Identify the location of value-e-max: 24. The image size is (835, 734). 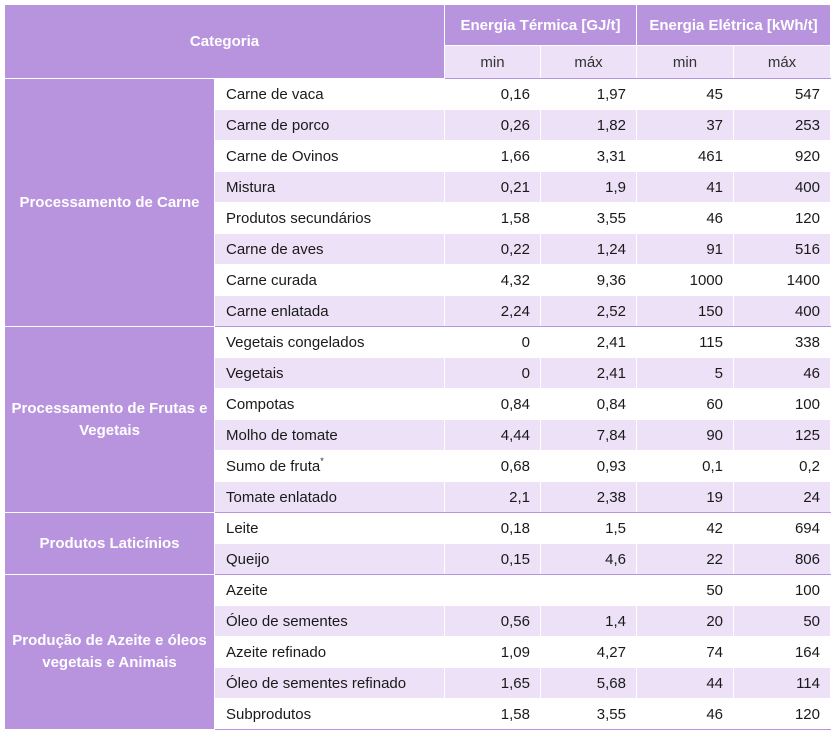
(782, 497).